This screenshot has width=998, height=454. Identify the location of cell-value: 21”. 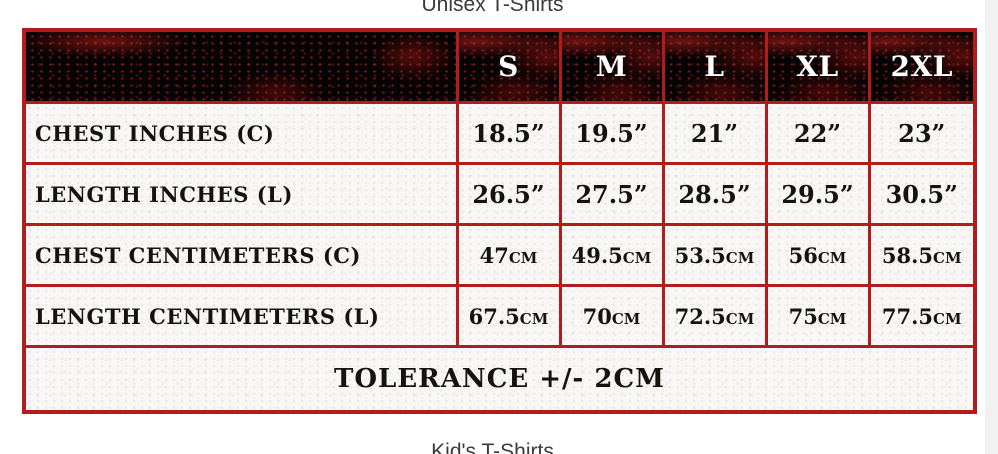
(714, 133).